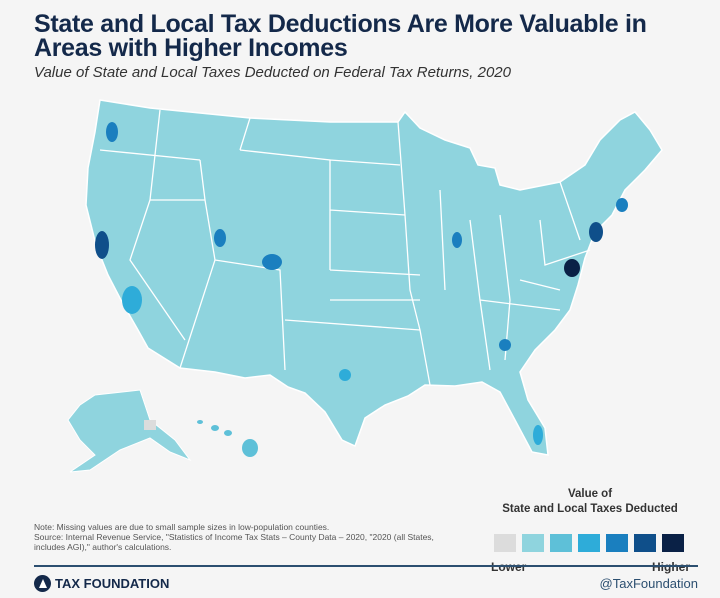 The height and width of the screenshot is (598, 720). What do you see at coordinates (129, 431) in the screenshot?
I see `alaska-shape` at bounding box center [129, 431].